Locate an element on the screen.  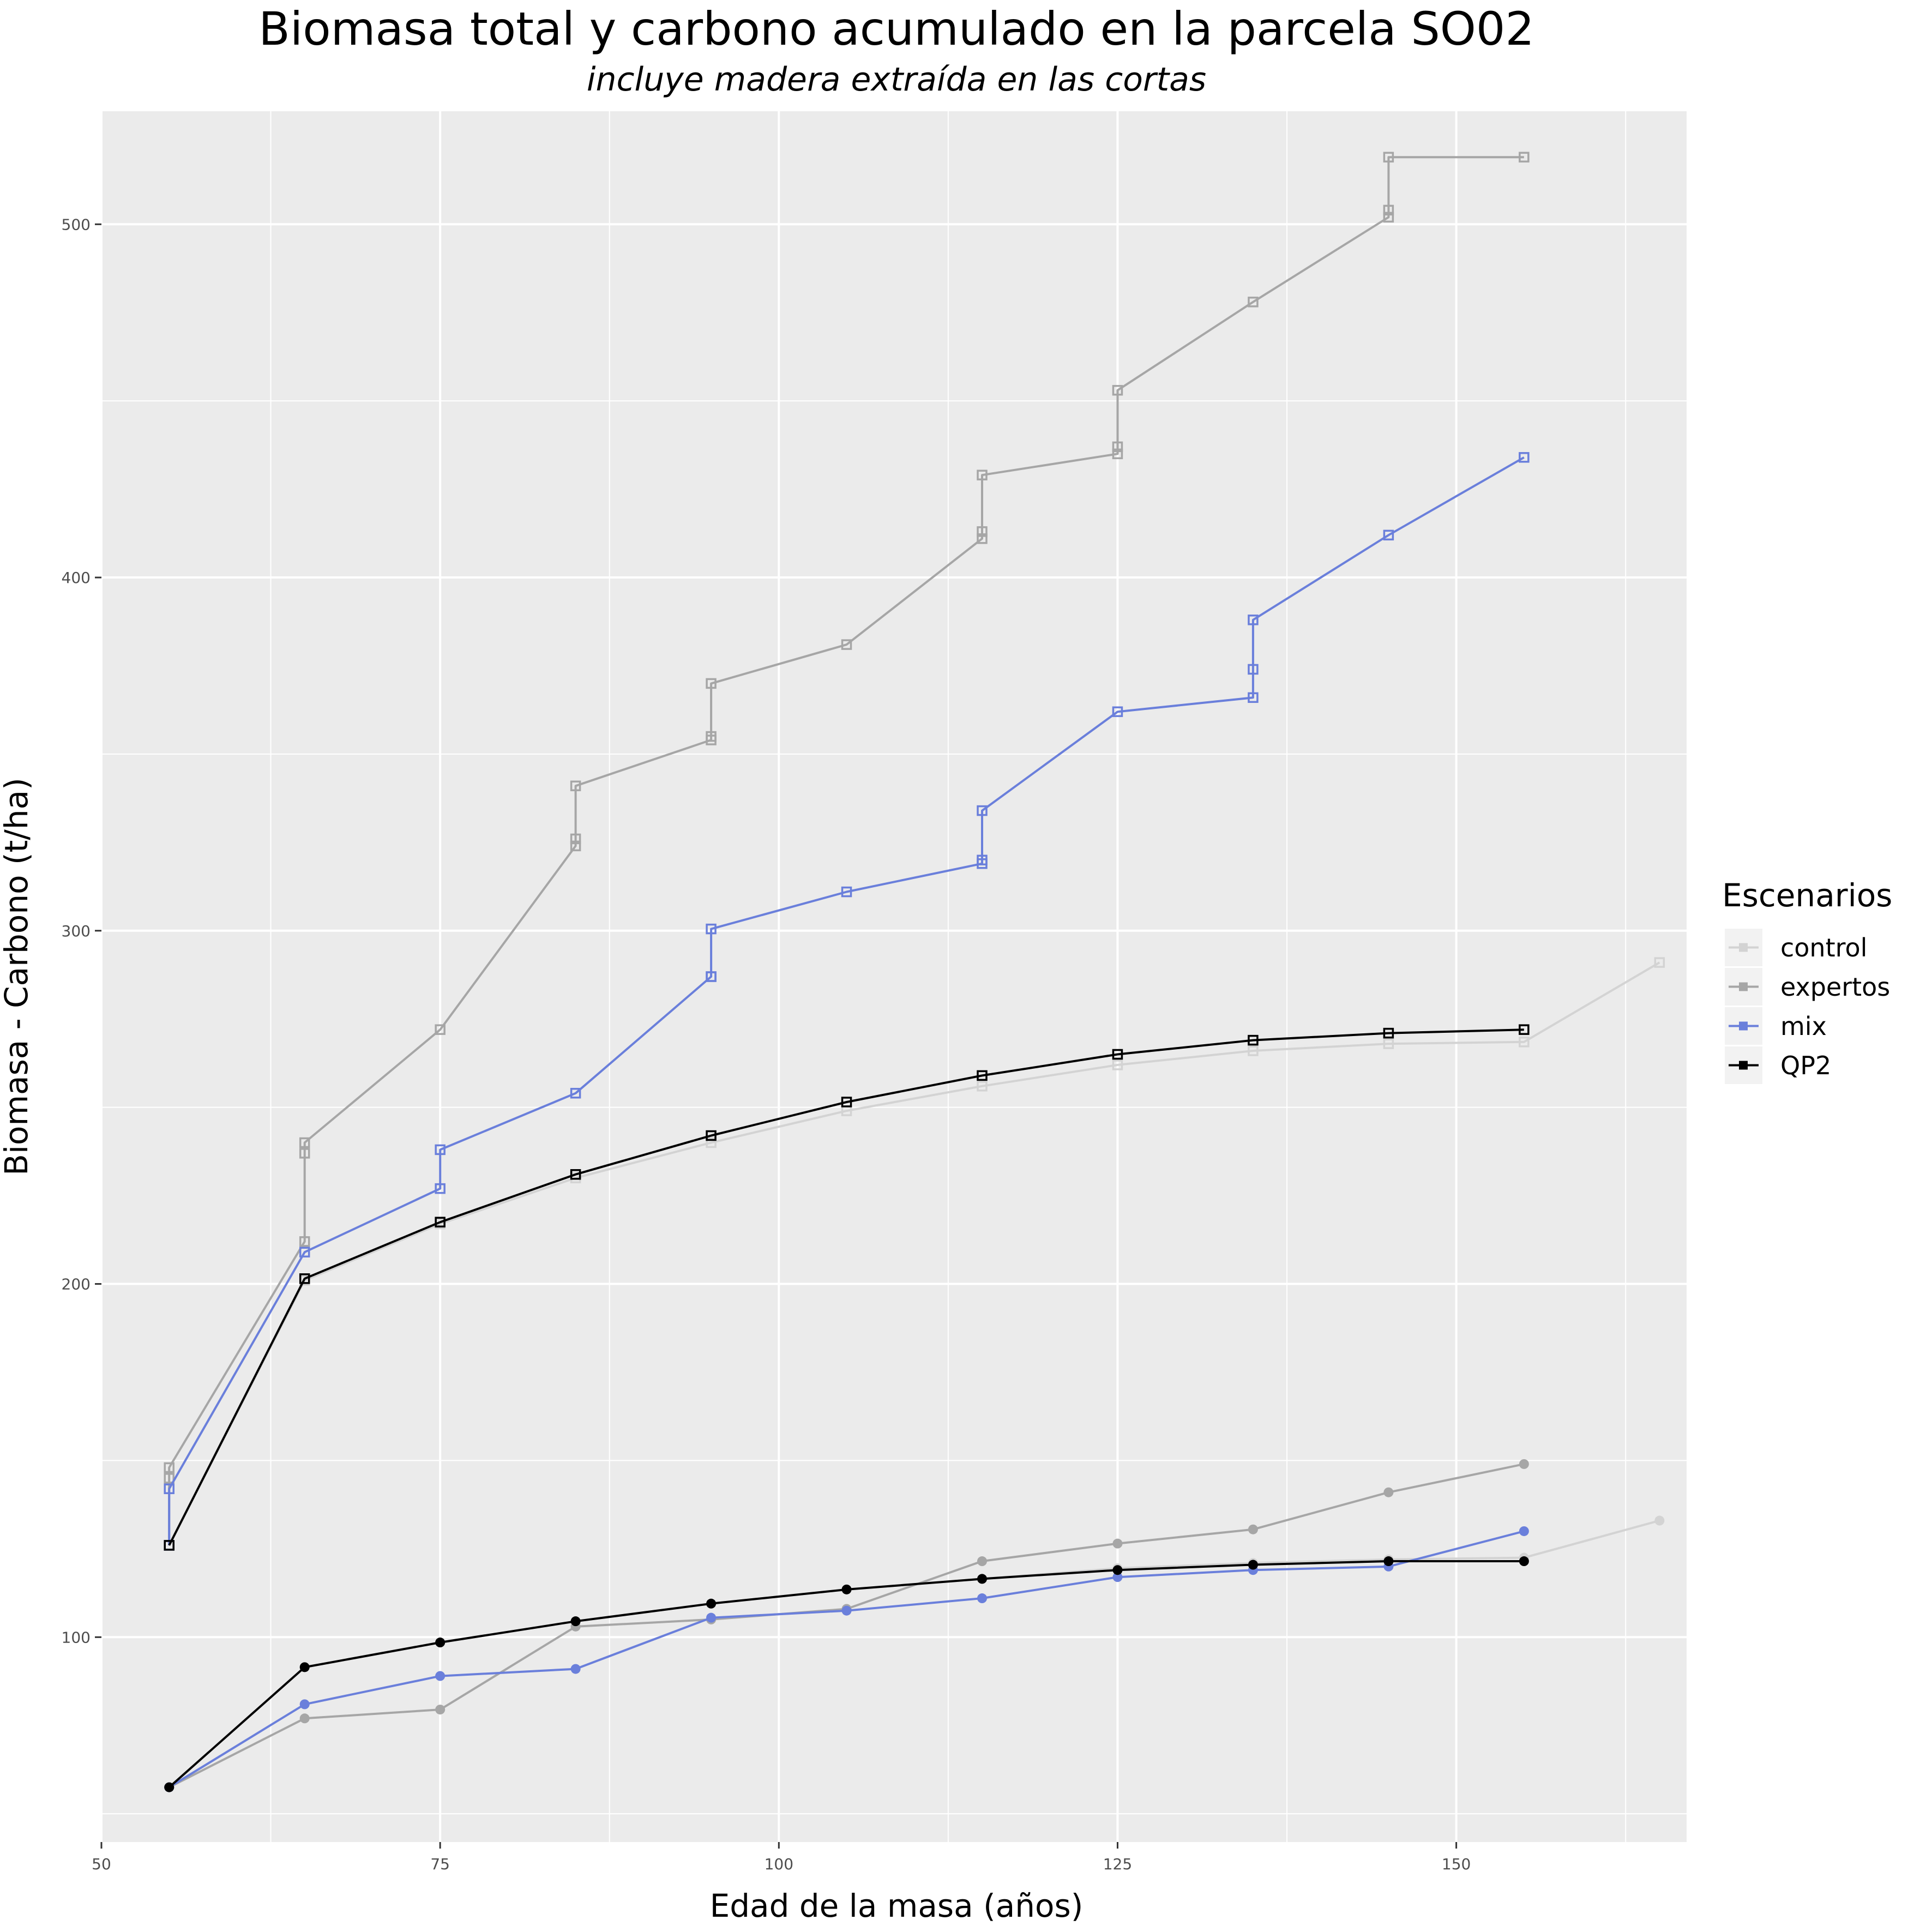
y-tick-label-1: 200 is located at coordinates (76, 1284).